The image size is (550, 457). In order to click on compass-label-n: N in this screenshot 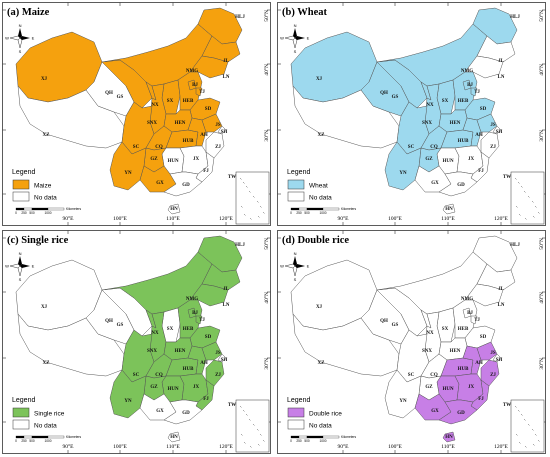, I will do `click(295, 253)`.